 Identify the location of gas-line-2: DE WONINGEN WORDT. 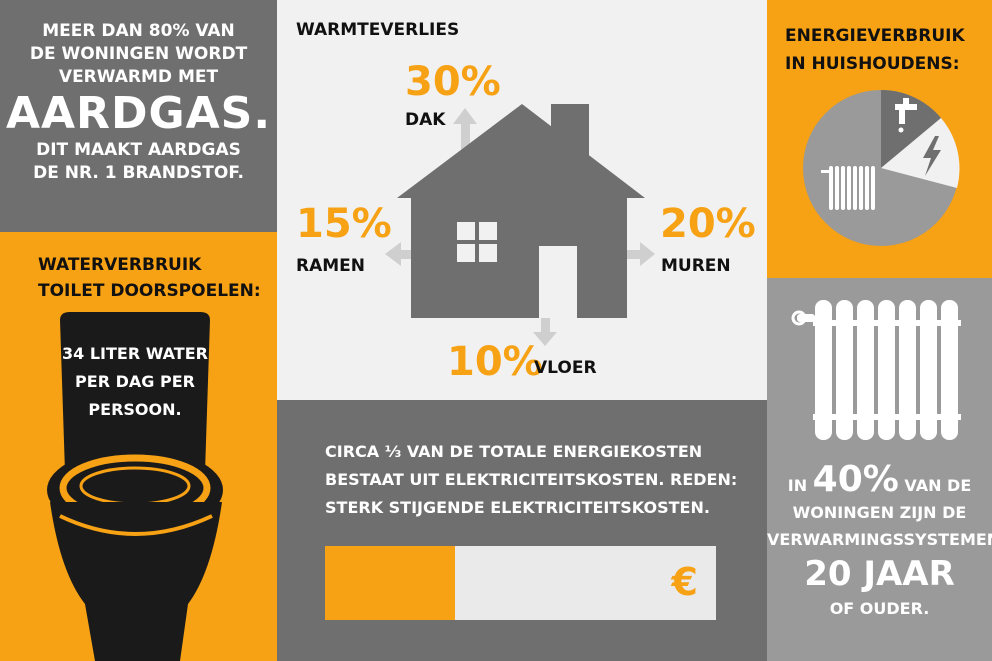
(138, 54).